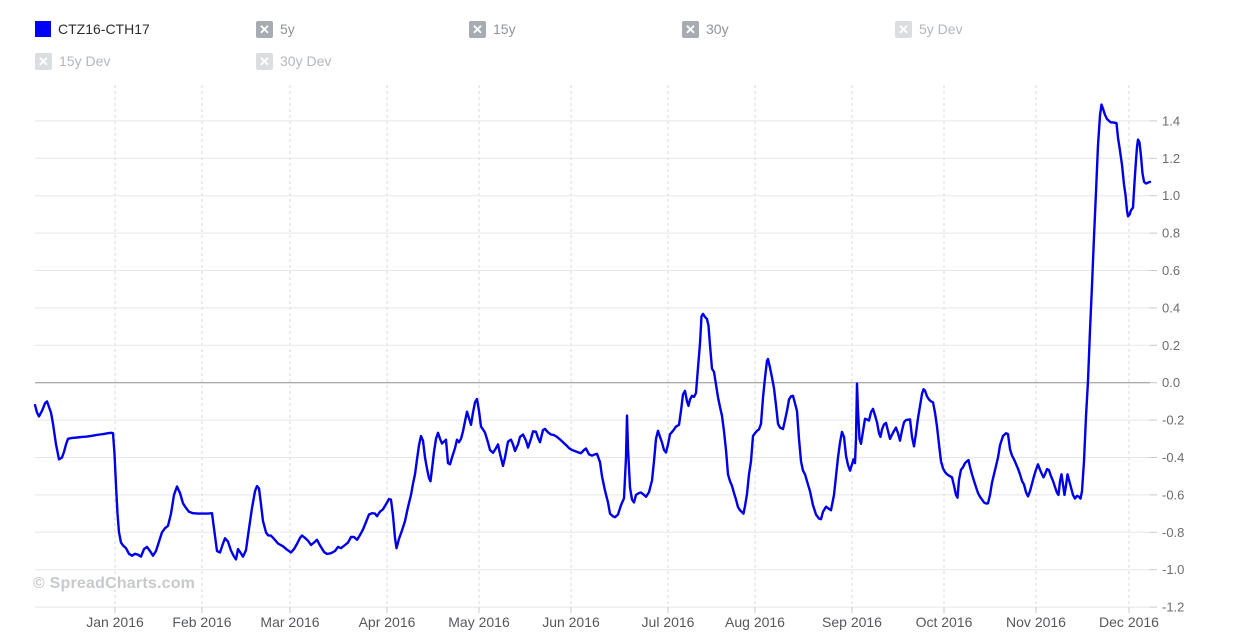 The image size is (1234, 644). I want to click on x-axis-label: Jun 2016, so click(571, 622).